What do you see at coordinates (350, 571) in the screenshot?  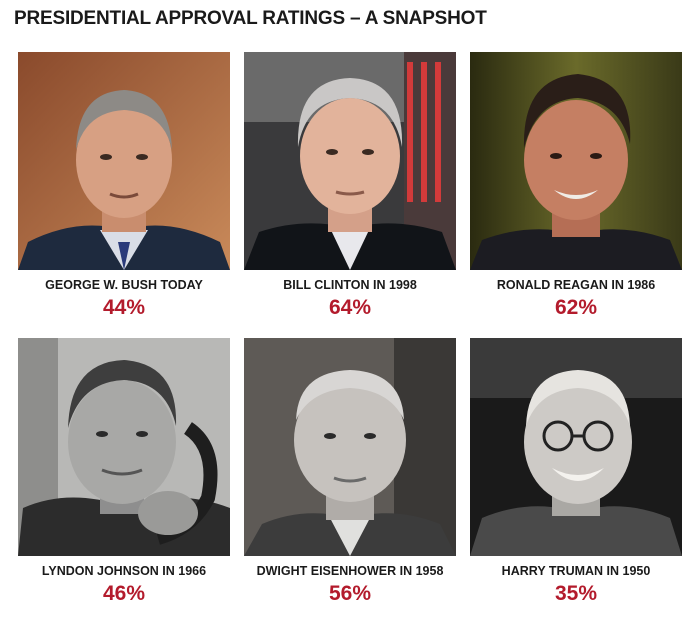 I see `president-name: DWIGHT EISENHOWER IN 1958` at bounding box center [350, 571].